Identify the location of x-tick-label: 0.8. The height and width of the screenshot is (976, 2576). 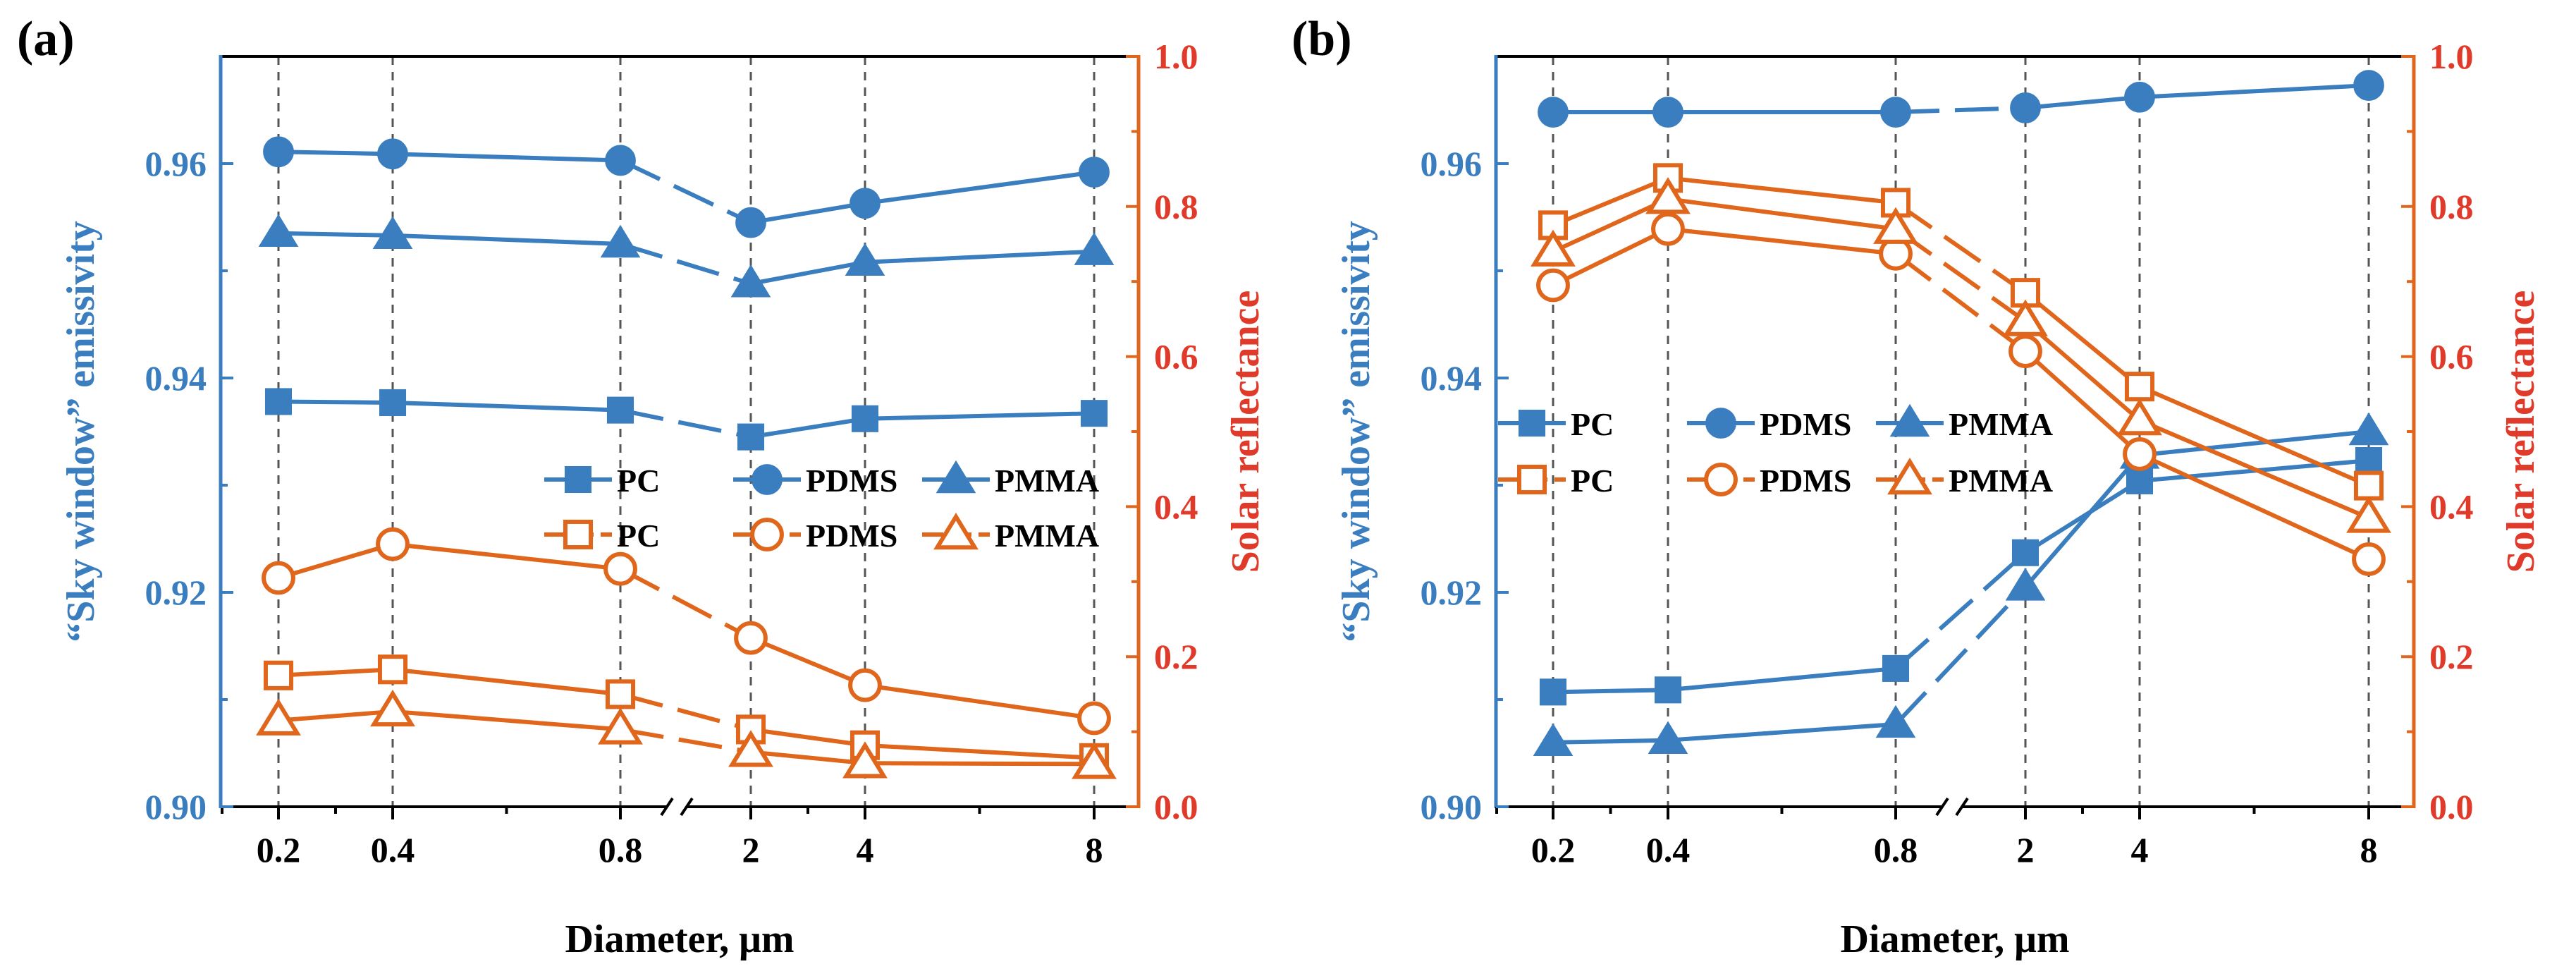
(621, 850).